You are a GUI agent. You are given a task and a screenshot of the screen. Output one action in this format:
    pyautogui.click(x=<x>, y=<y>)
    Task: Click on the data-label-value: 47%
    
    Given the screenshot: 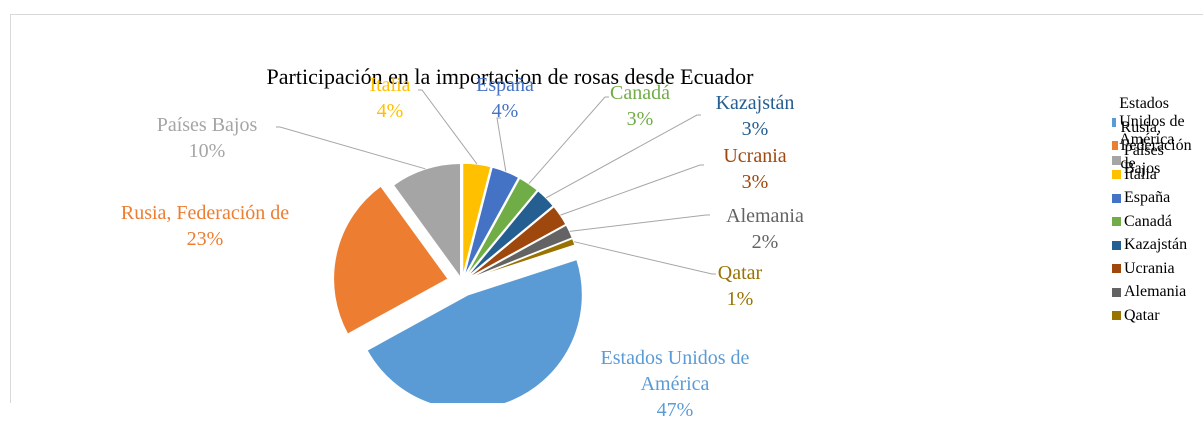 What is the action you would take?
    pyautogui.click(x=675, y=410)
    